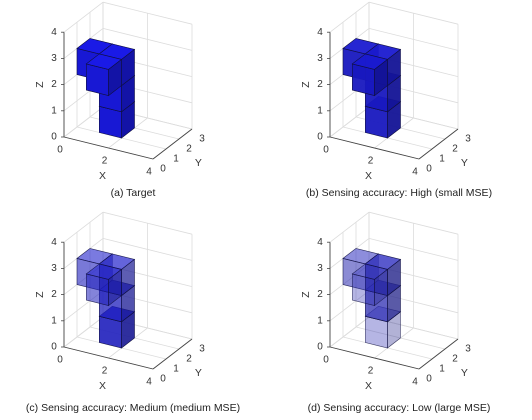  Describe the element at coordinates (399, 193) in the screenshot. I see `caption-b: (b) Sensing accuracy: High (small MSE)` at that location.